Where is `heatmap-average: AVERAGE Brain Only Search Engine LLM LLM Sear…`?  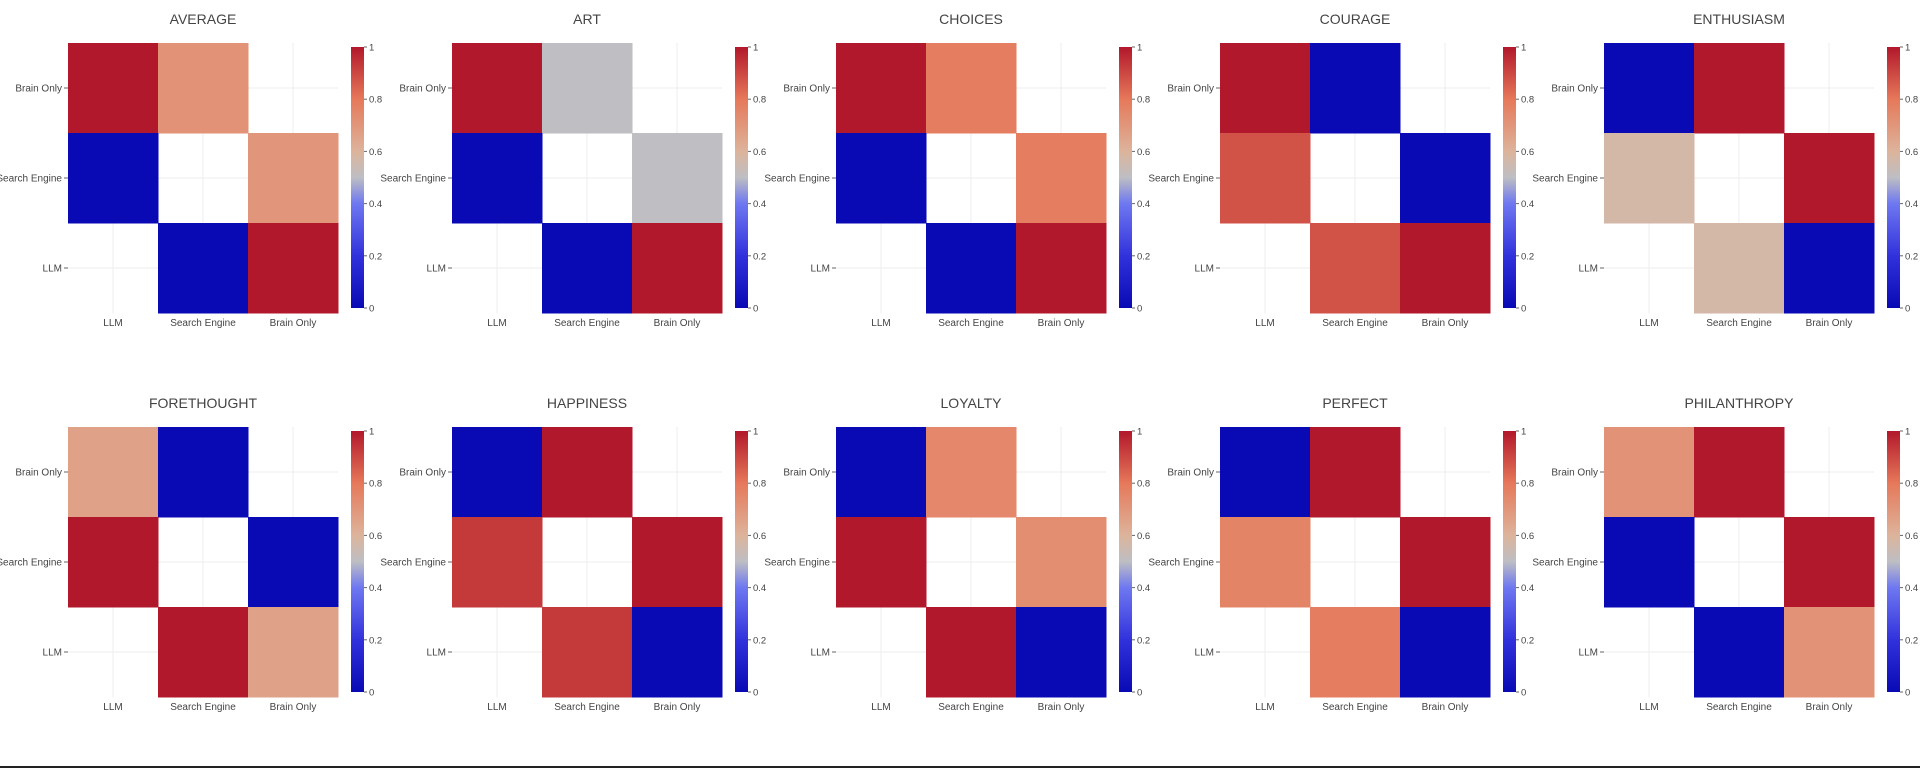
heatmap-average: AVERAGE Brain Only Search Engine LLM LLM Sear… is located at coordinates (191, 170).